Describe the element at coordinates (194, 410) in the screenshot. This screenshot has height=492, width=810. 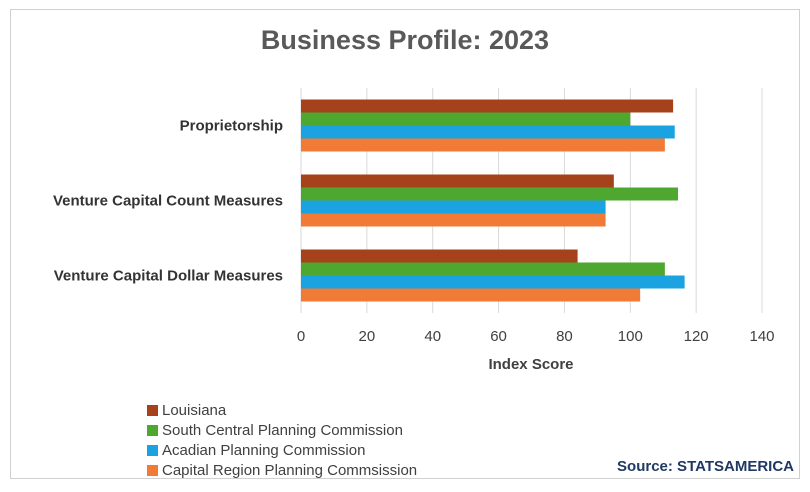
I see `legend-entry: Louisiana` at that location.